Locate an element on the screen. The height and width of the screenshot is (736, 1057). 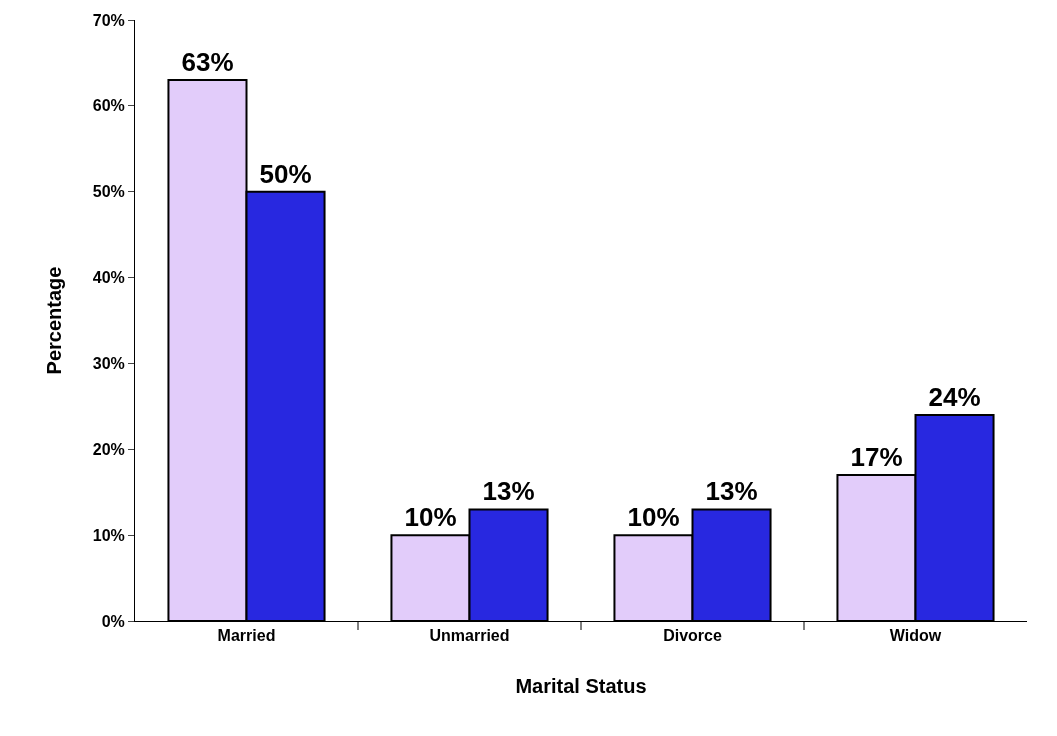
y-tick-label: 0% is located at coordinates (113, 621).